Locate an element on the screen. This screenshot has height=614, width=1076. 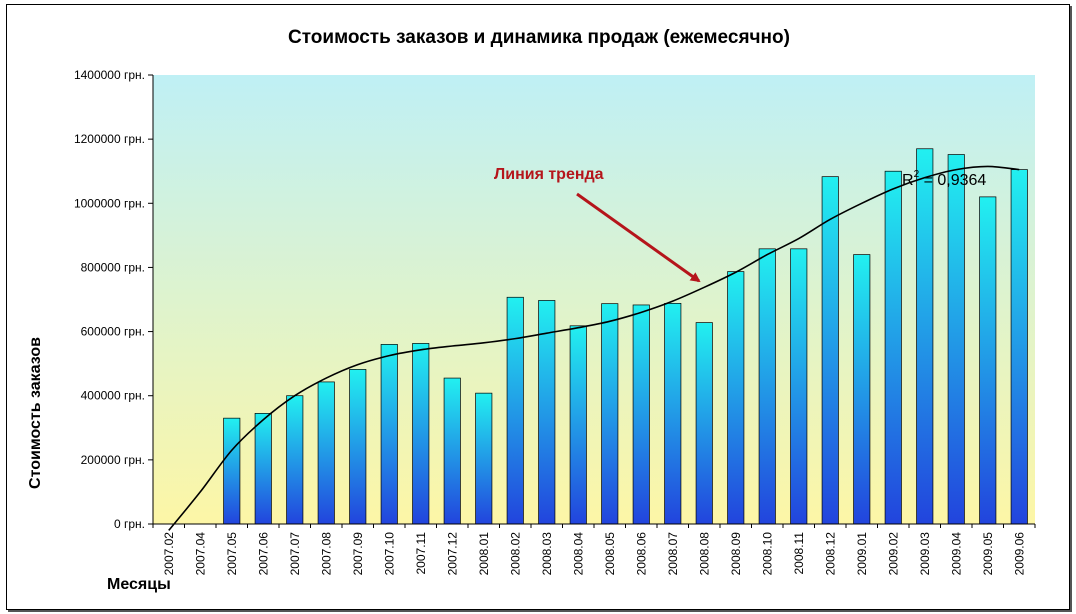
y-tick-label: 0 грн. is located at coordinates (129, 524).